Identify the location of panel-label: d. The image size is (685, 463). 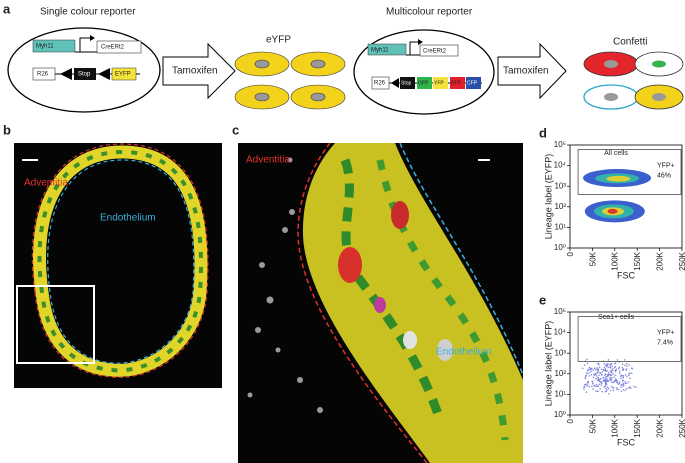
(543, 132).